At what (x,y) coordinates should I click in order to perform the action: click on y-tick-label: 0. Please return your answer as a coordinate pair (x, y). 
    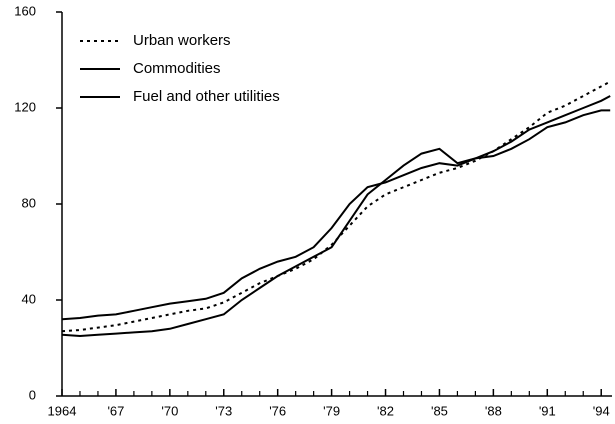
    Looking at the image, I should click on (32, 394).